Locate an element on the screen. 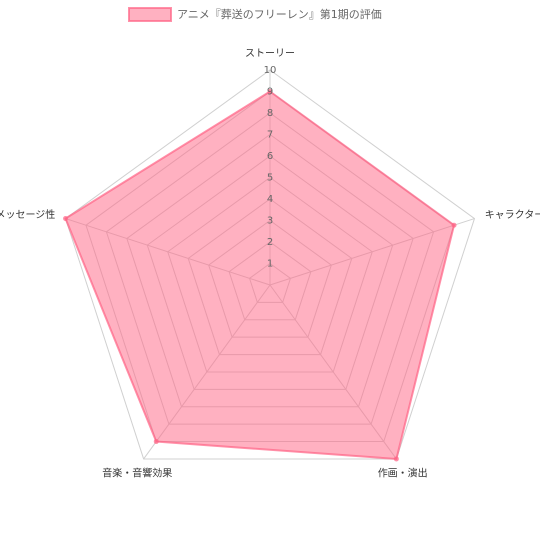  r-tick-label: 3 is located at coordinates (270, 221).